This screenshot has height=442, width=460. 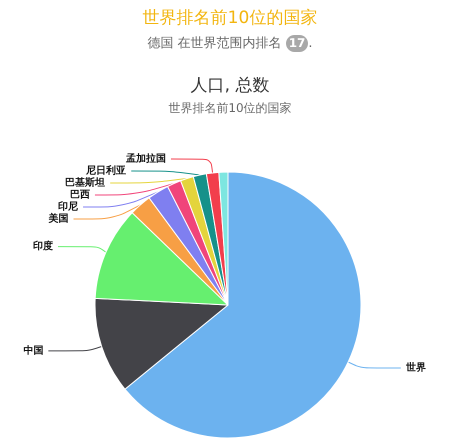 I want to click on slice-label: 印尼, so click(x=68, y=206).